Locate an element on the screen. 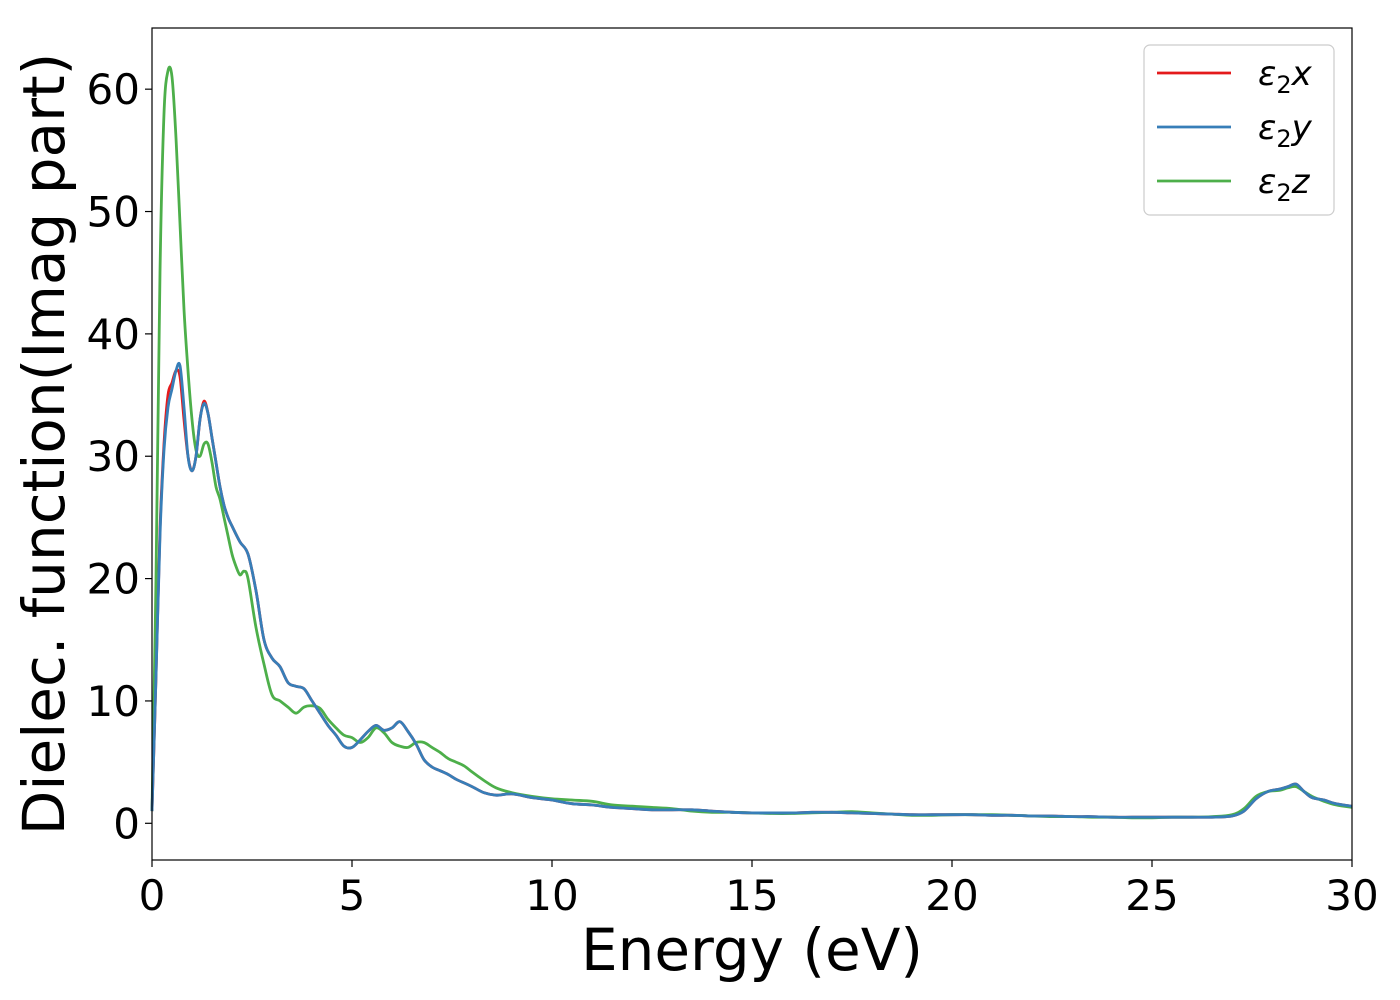  legend-label-y: ε2y is located at coordinates (1285, 130).